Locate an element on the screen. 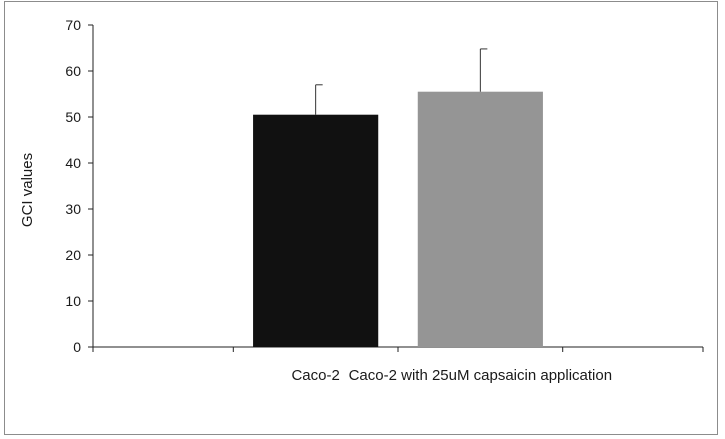 The image size is (725, 439). y-tick-label: 20 is located at coordinates (73, 255).